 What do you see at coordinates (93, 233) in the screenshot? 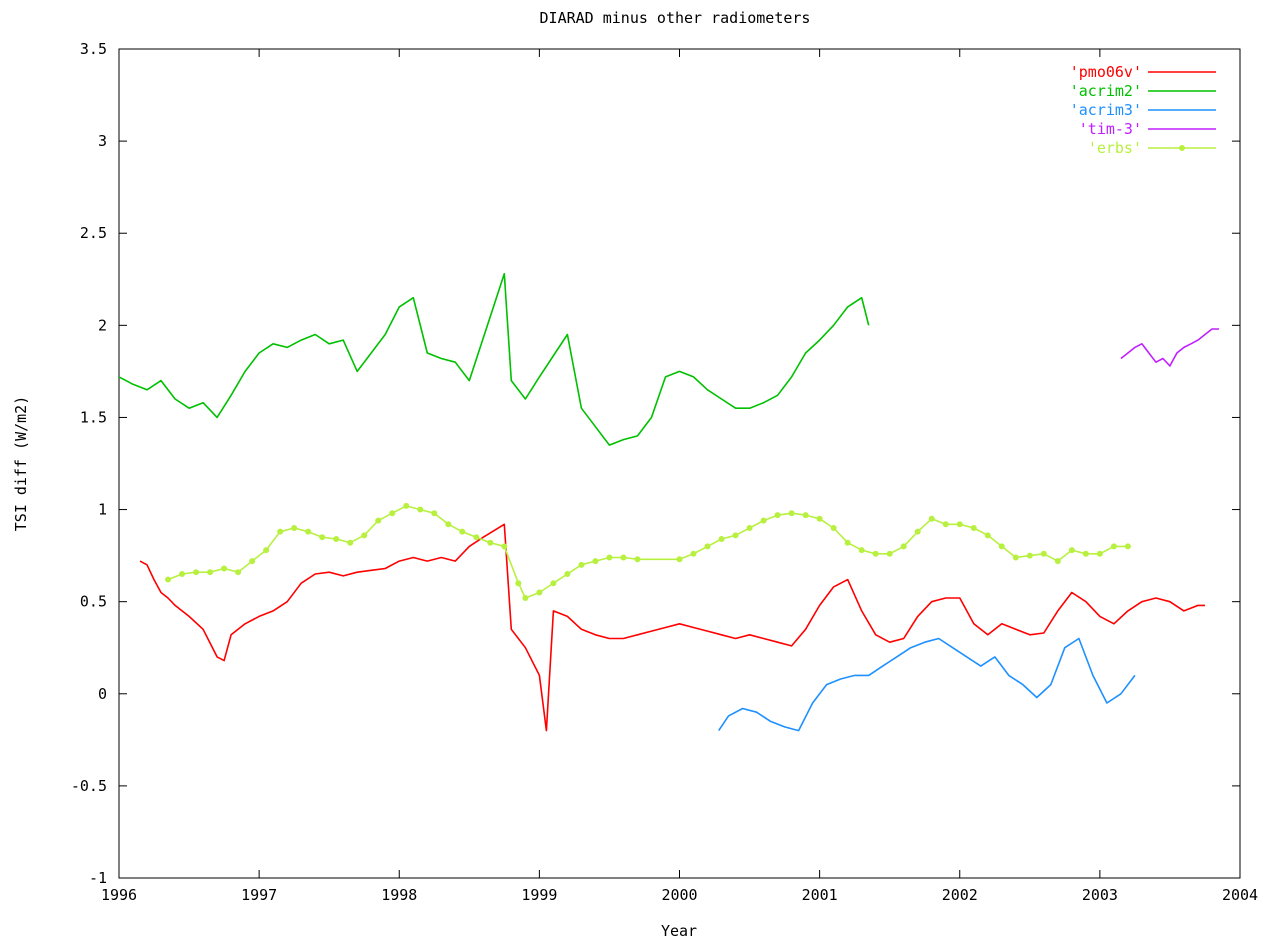
I see `y-tick-label: 2.5` at bounding box center [93, 233].